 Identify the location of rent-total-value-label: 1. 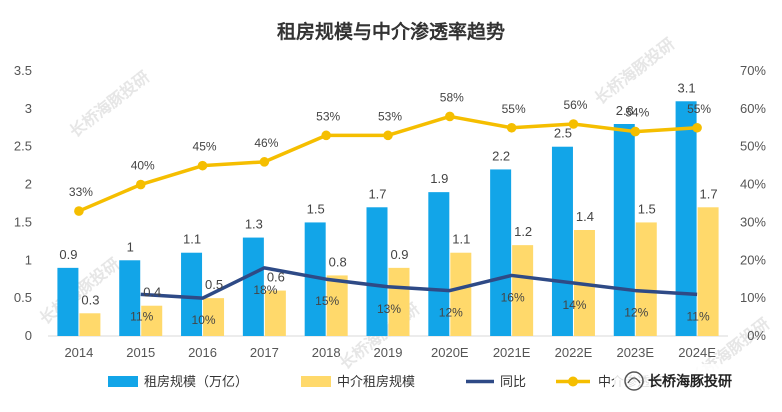
(130, 246).